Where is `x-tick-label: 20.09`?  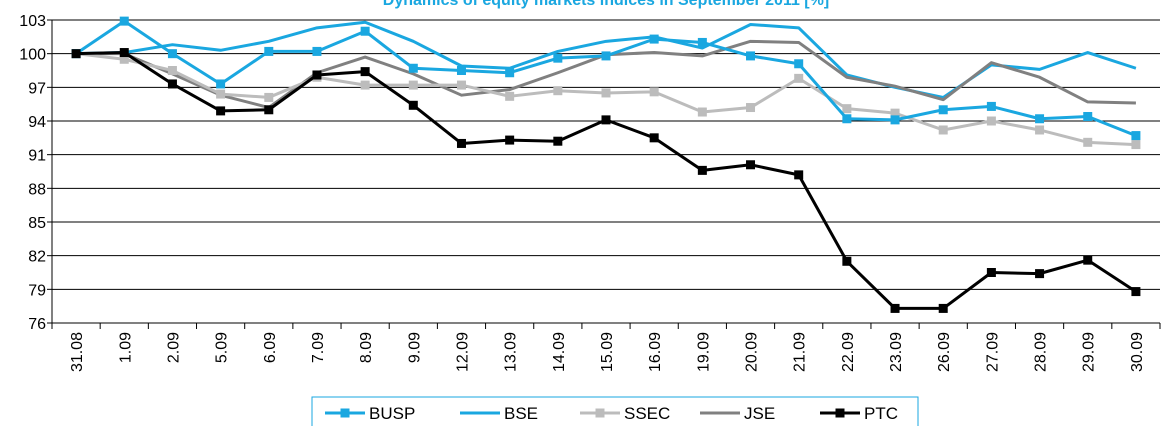 x-tick-label: 20.09 is located at coordinates (752, 352).